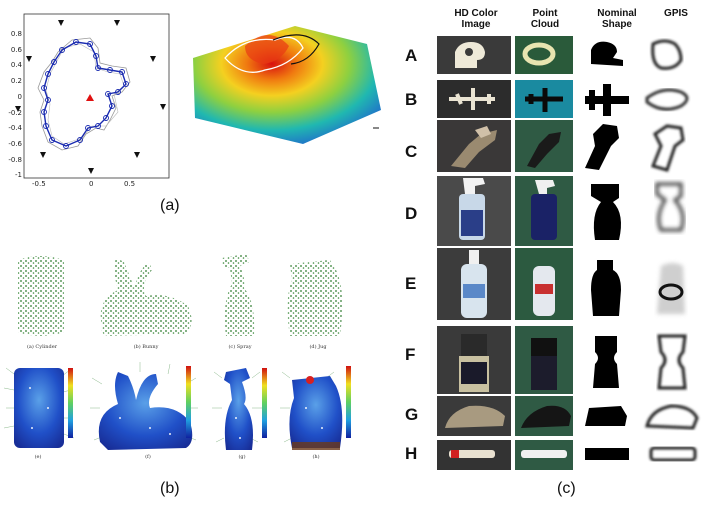  Describe the element at coordinates (15, 112) in the screenshot. I see `y-tick: -0.2` at that location.